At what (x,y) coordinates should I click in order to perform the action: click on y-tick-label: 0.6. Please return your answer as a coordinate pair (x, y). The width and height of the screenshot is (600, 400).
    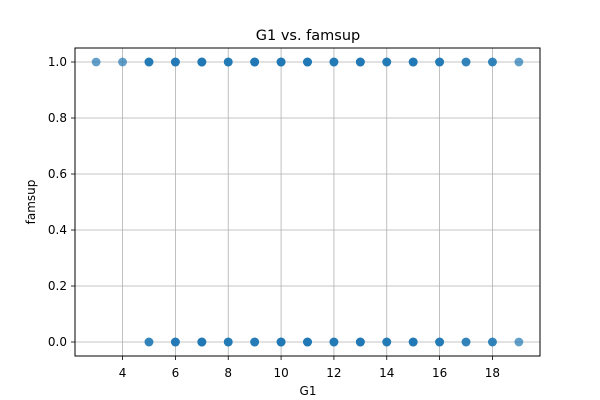
    Looking at the image, I should click on (57, 174).